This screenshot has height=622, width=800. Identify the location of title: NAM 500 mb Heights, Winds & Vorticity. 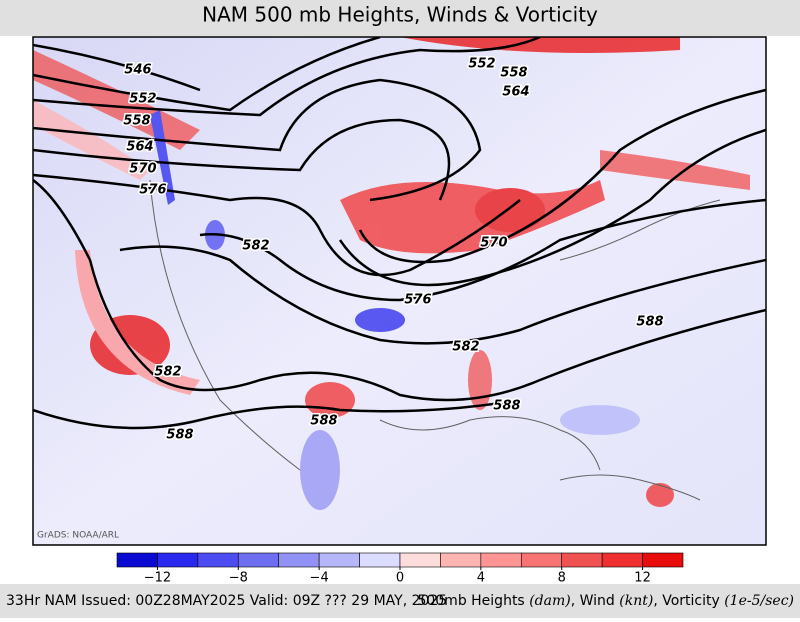
(400, 15).